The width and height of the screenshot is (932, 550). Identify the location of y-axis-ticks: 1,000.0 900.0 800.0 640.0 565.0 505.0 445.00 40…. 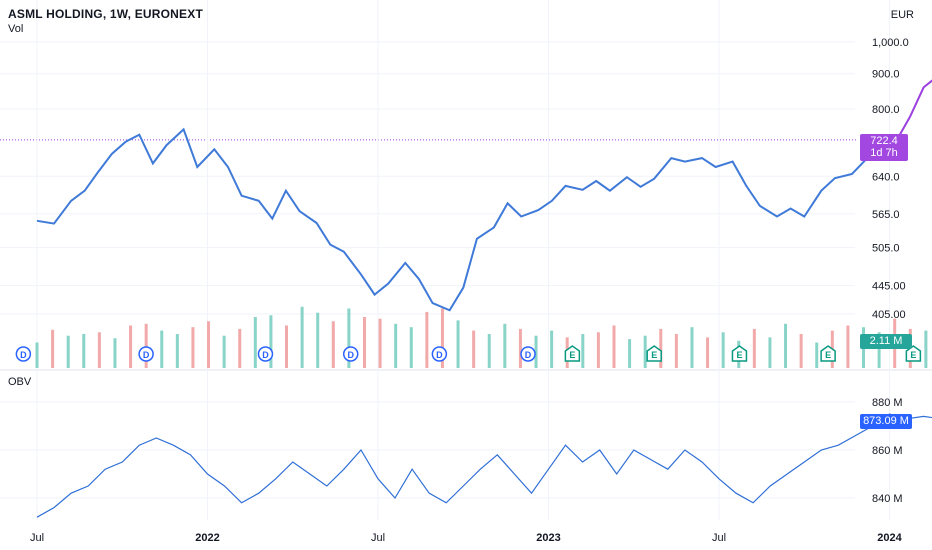
(890, 271).